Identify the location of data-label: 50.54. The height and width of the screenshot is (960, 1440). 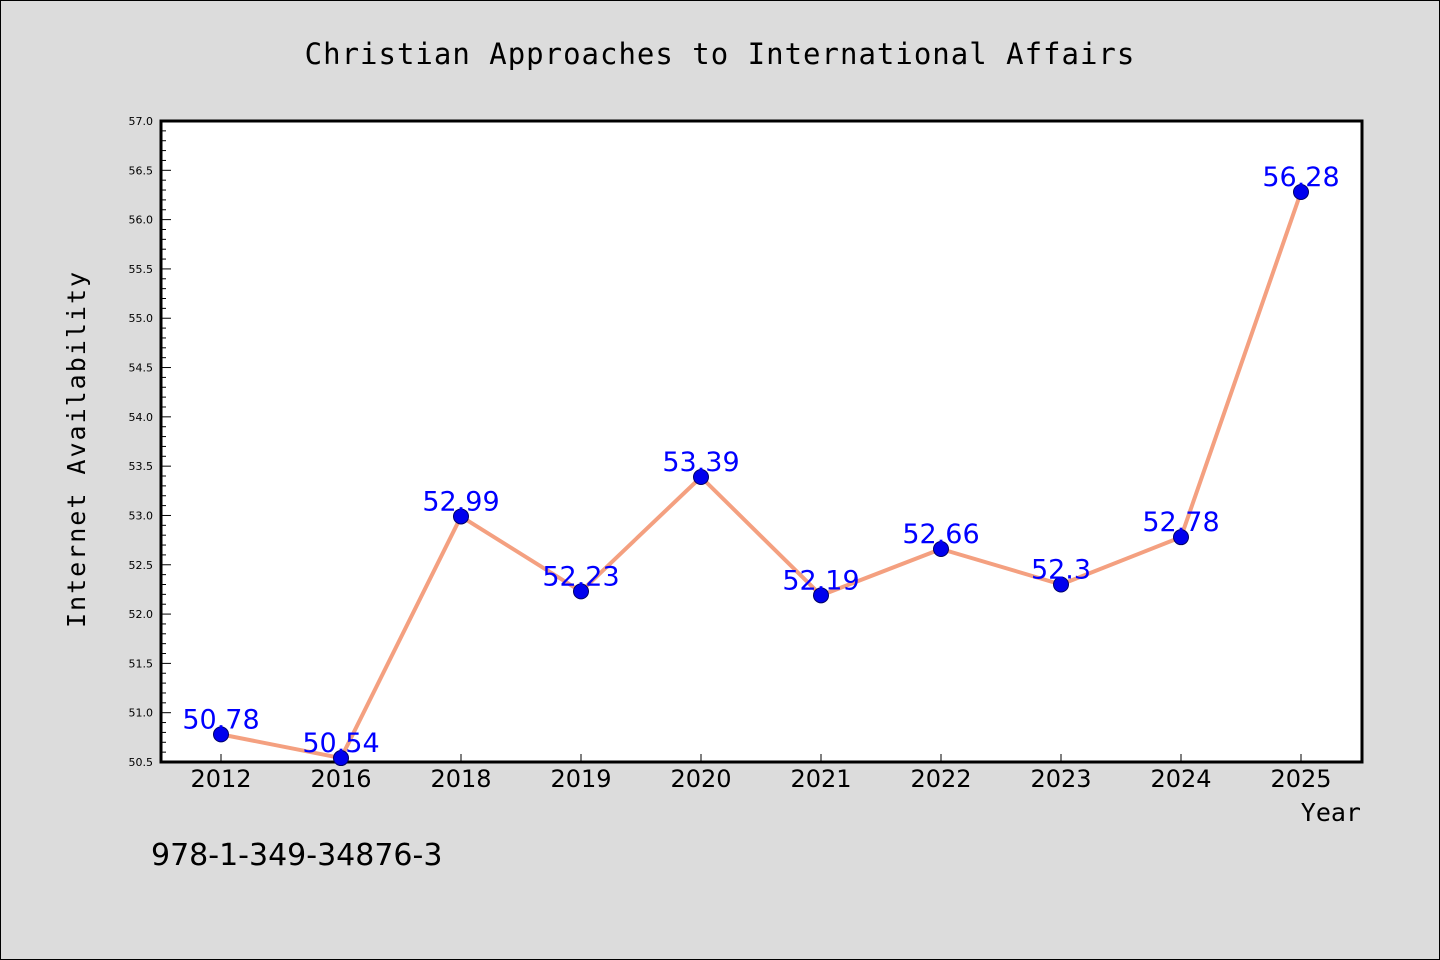
(340, 743).